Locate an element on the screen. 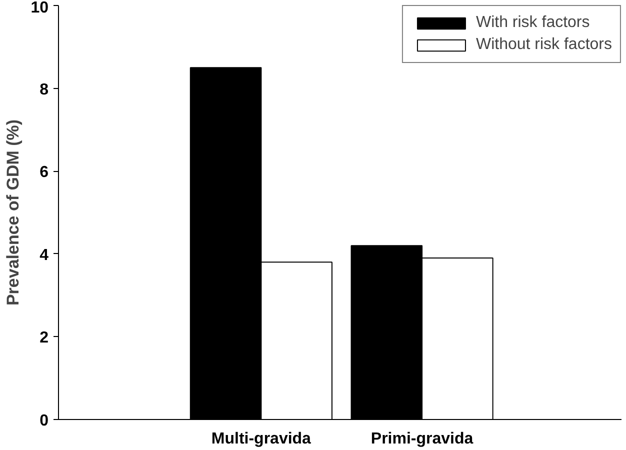 This screenshot has width=626, height=450. y-tick-label: 4 is located at coordinates (44, 255).